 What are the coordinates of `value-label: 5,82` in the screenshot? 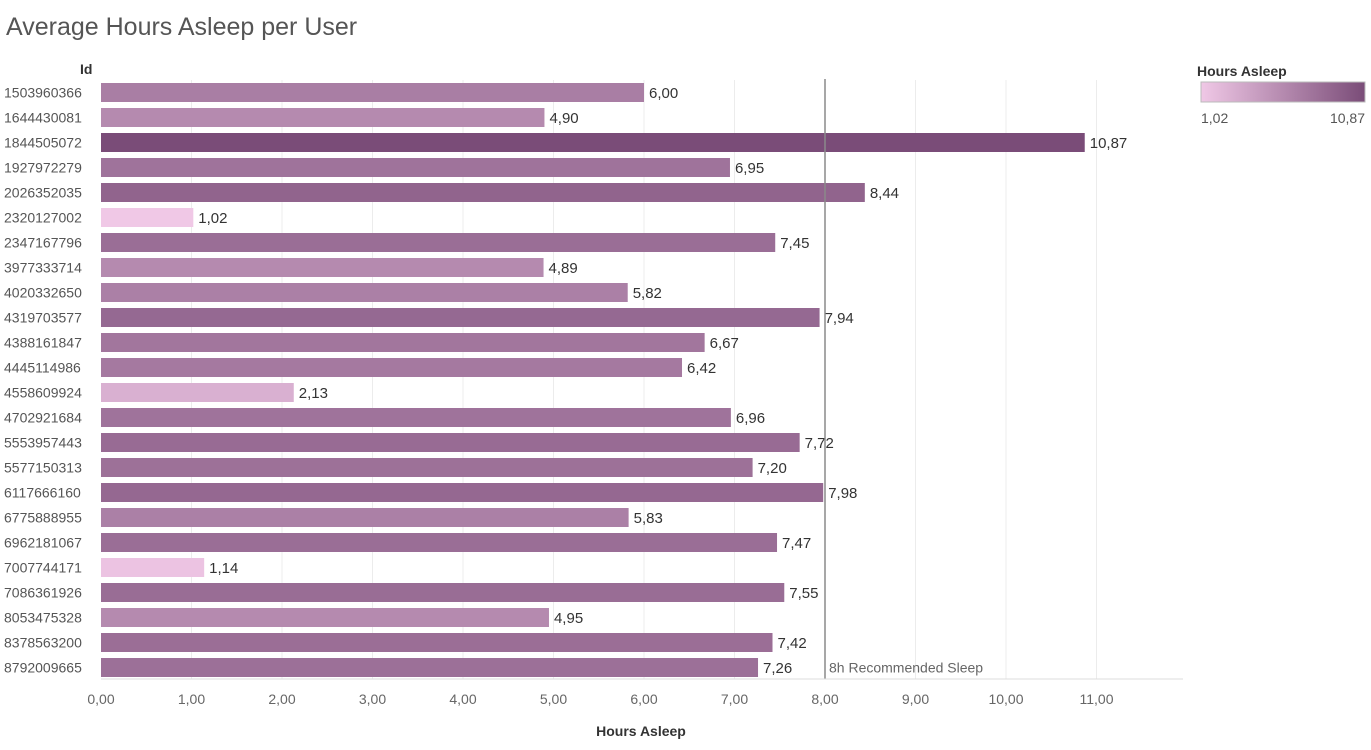 It's located at (647, 293).